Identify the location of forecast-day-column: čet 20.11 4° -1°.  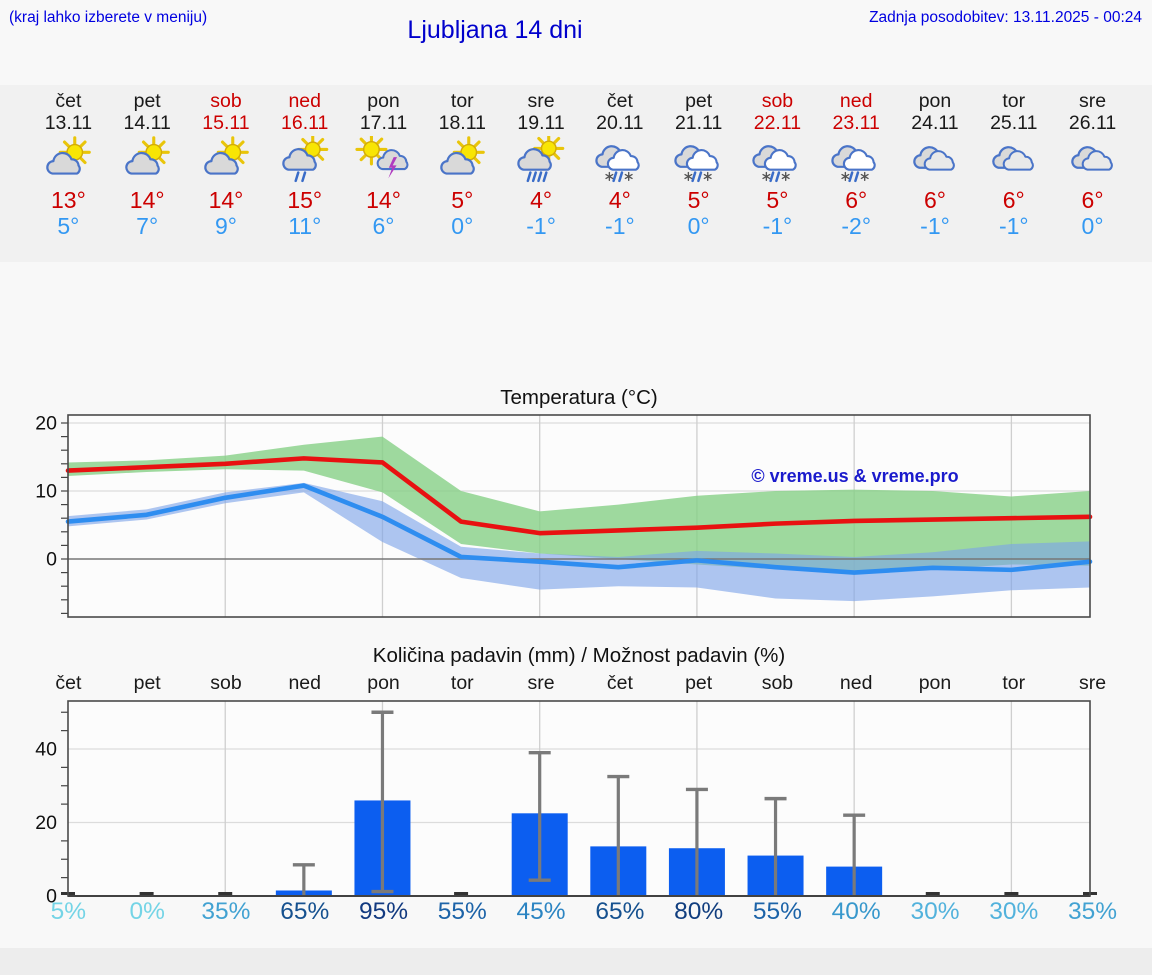
(619, 173).